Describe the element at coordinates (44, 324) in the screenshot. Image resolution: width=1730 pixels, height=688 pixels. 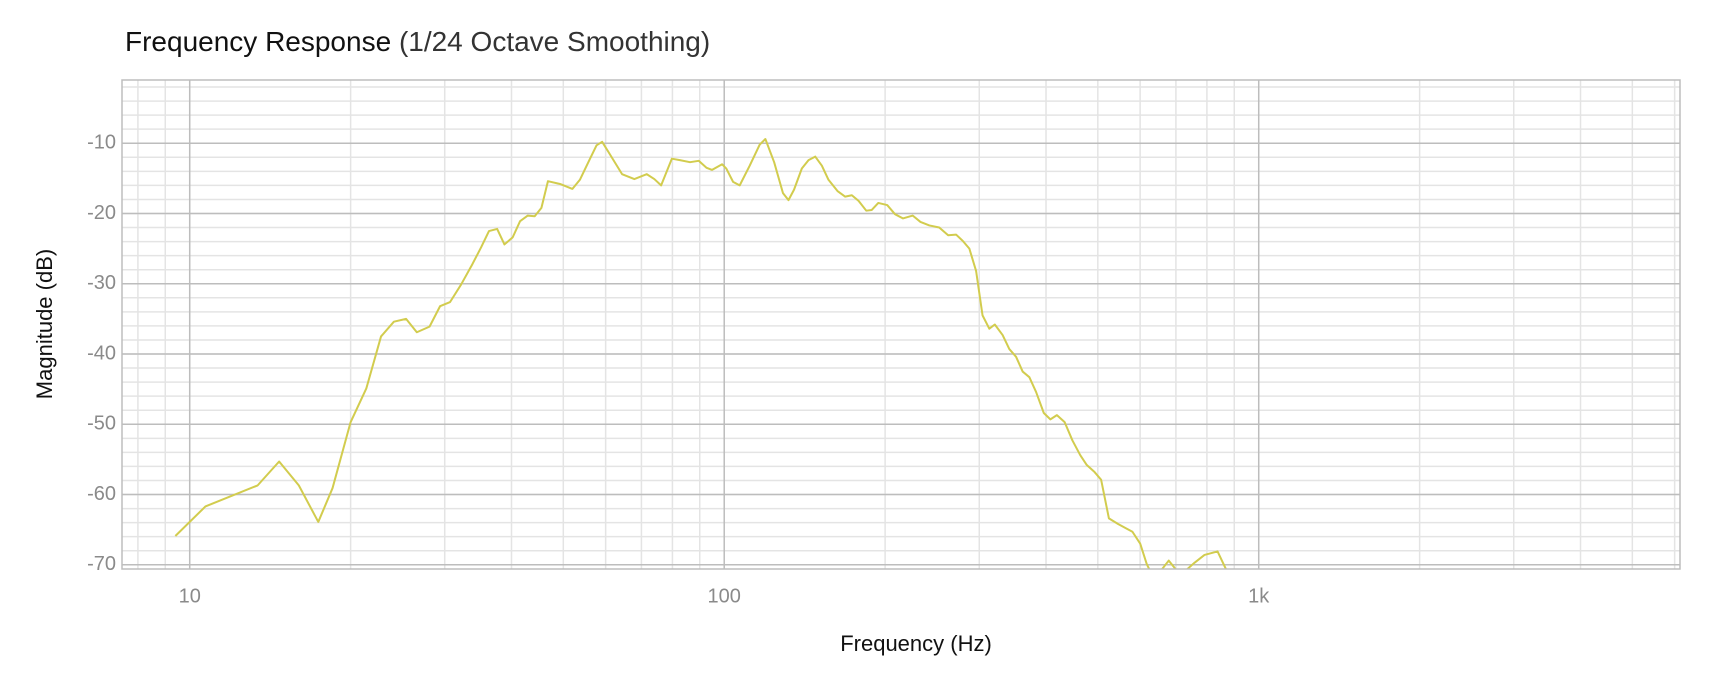
I see `y-axis-label: Magnitude (dB)` at that location.